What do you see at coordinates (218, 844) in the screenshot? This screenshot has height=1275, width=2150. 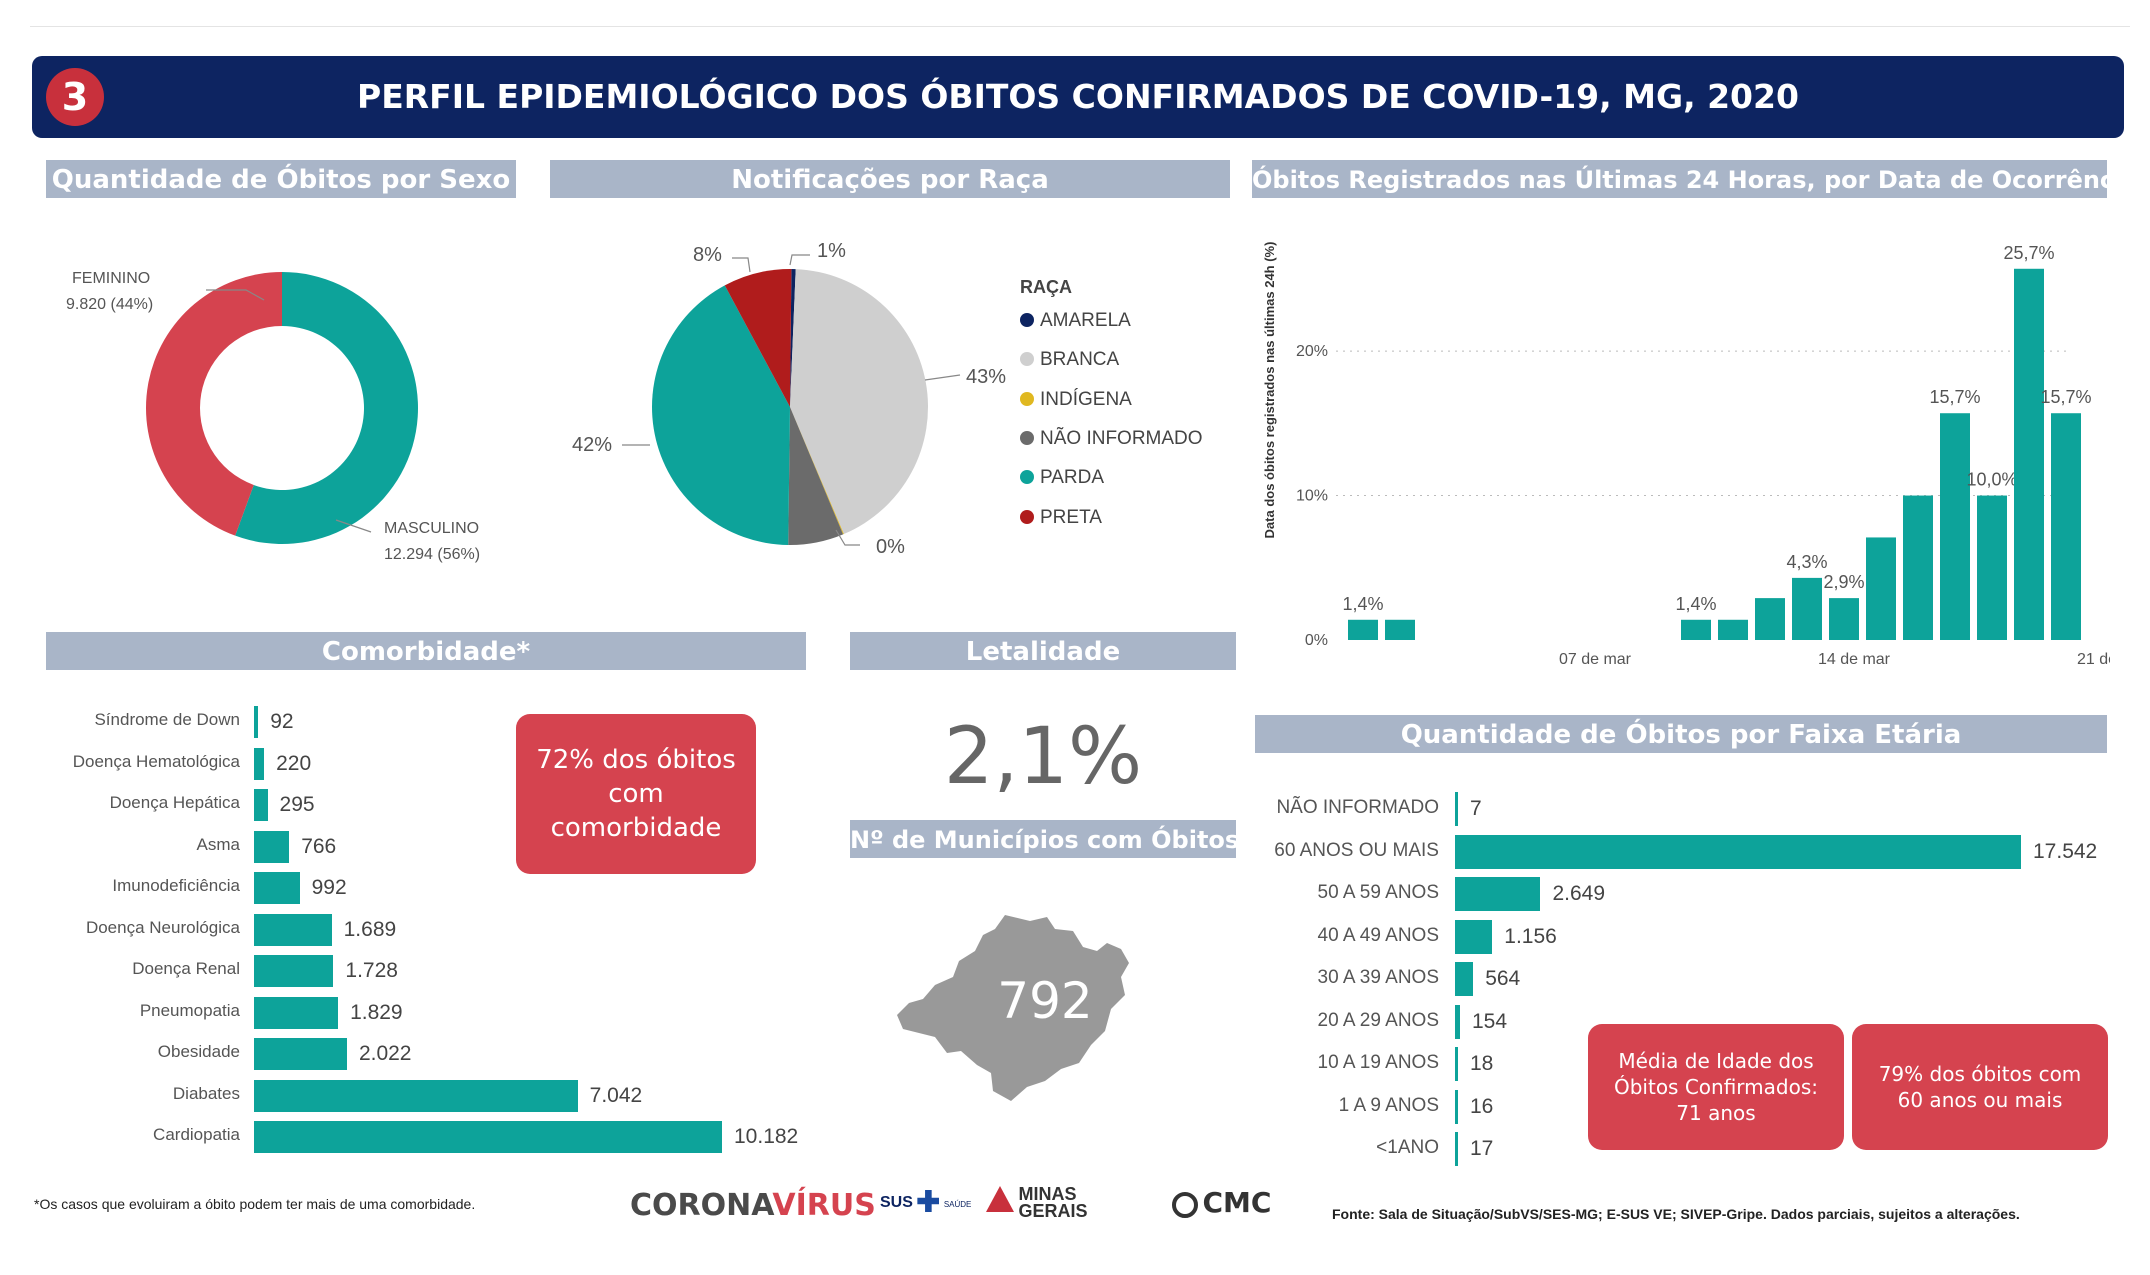 I see `category-label: Asma` at bounding box center [218, 844].